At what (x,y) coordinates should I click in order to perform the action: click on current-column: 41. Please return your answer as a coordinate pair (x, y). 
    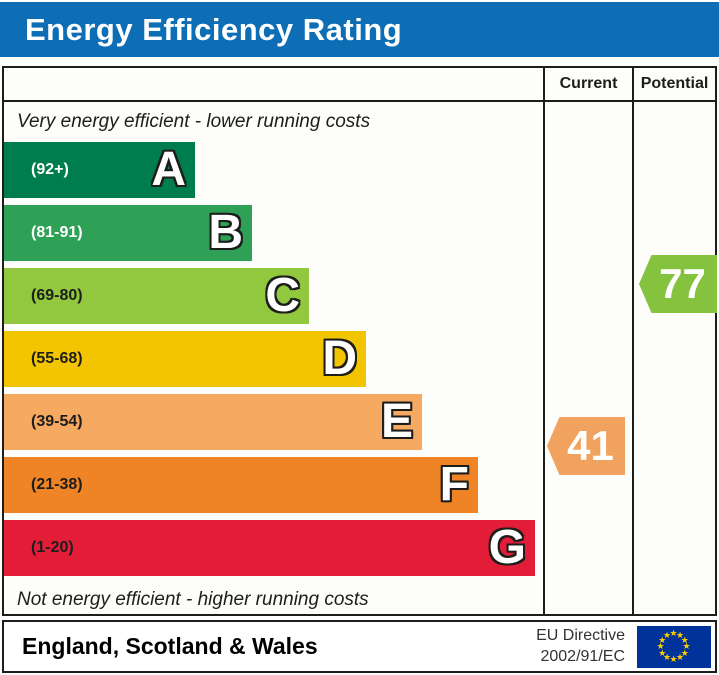
    Looking at the image, I should click on (587, 358).